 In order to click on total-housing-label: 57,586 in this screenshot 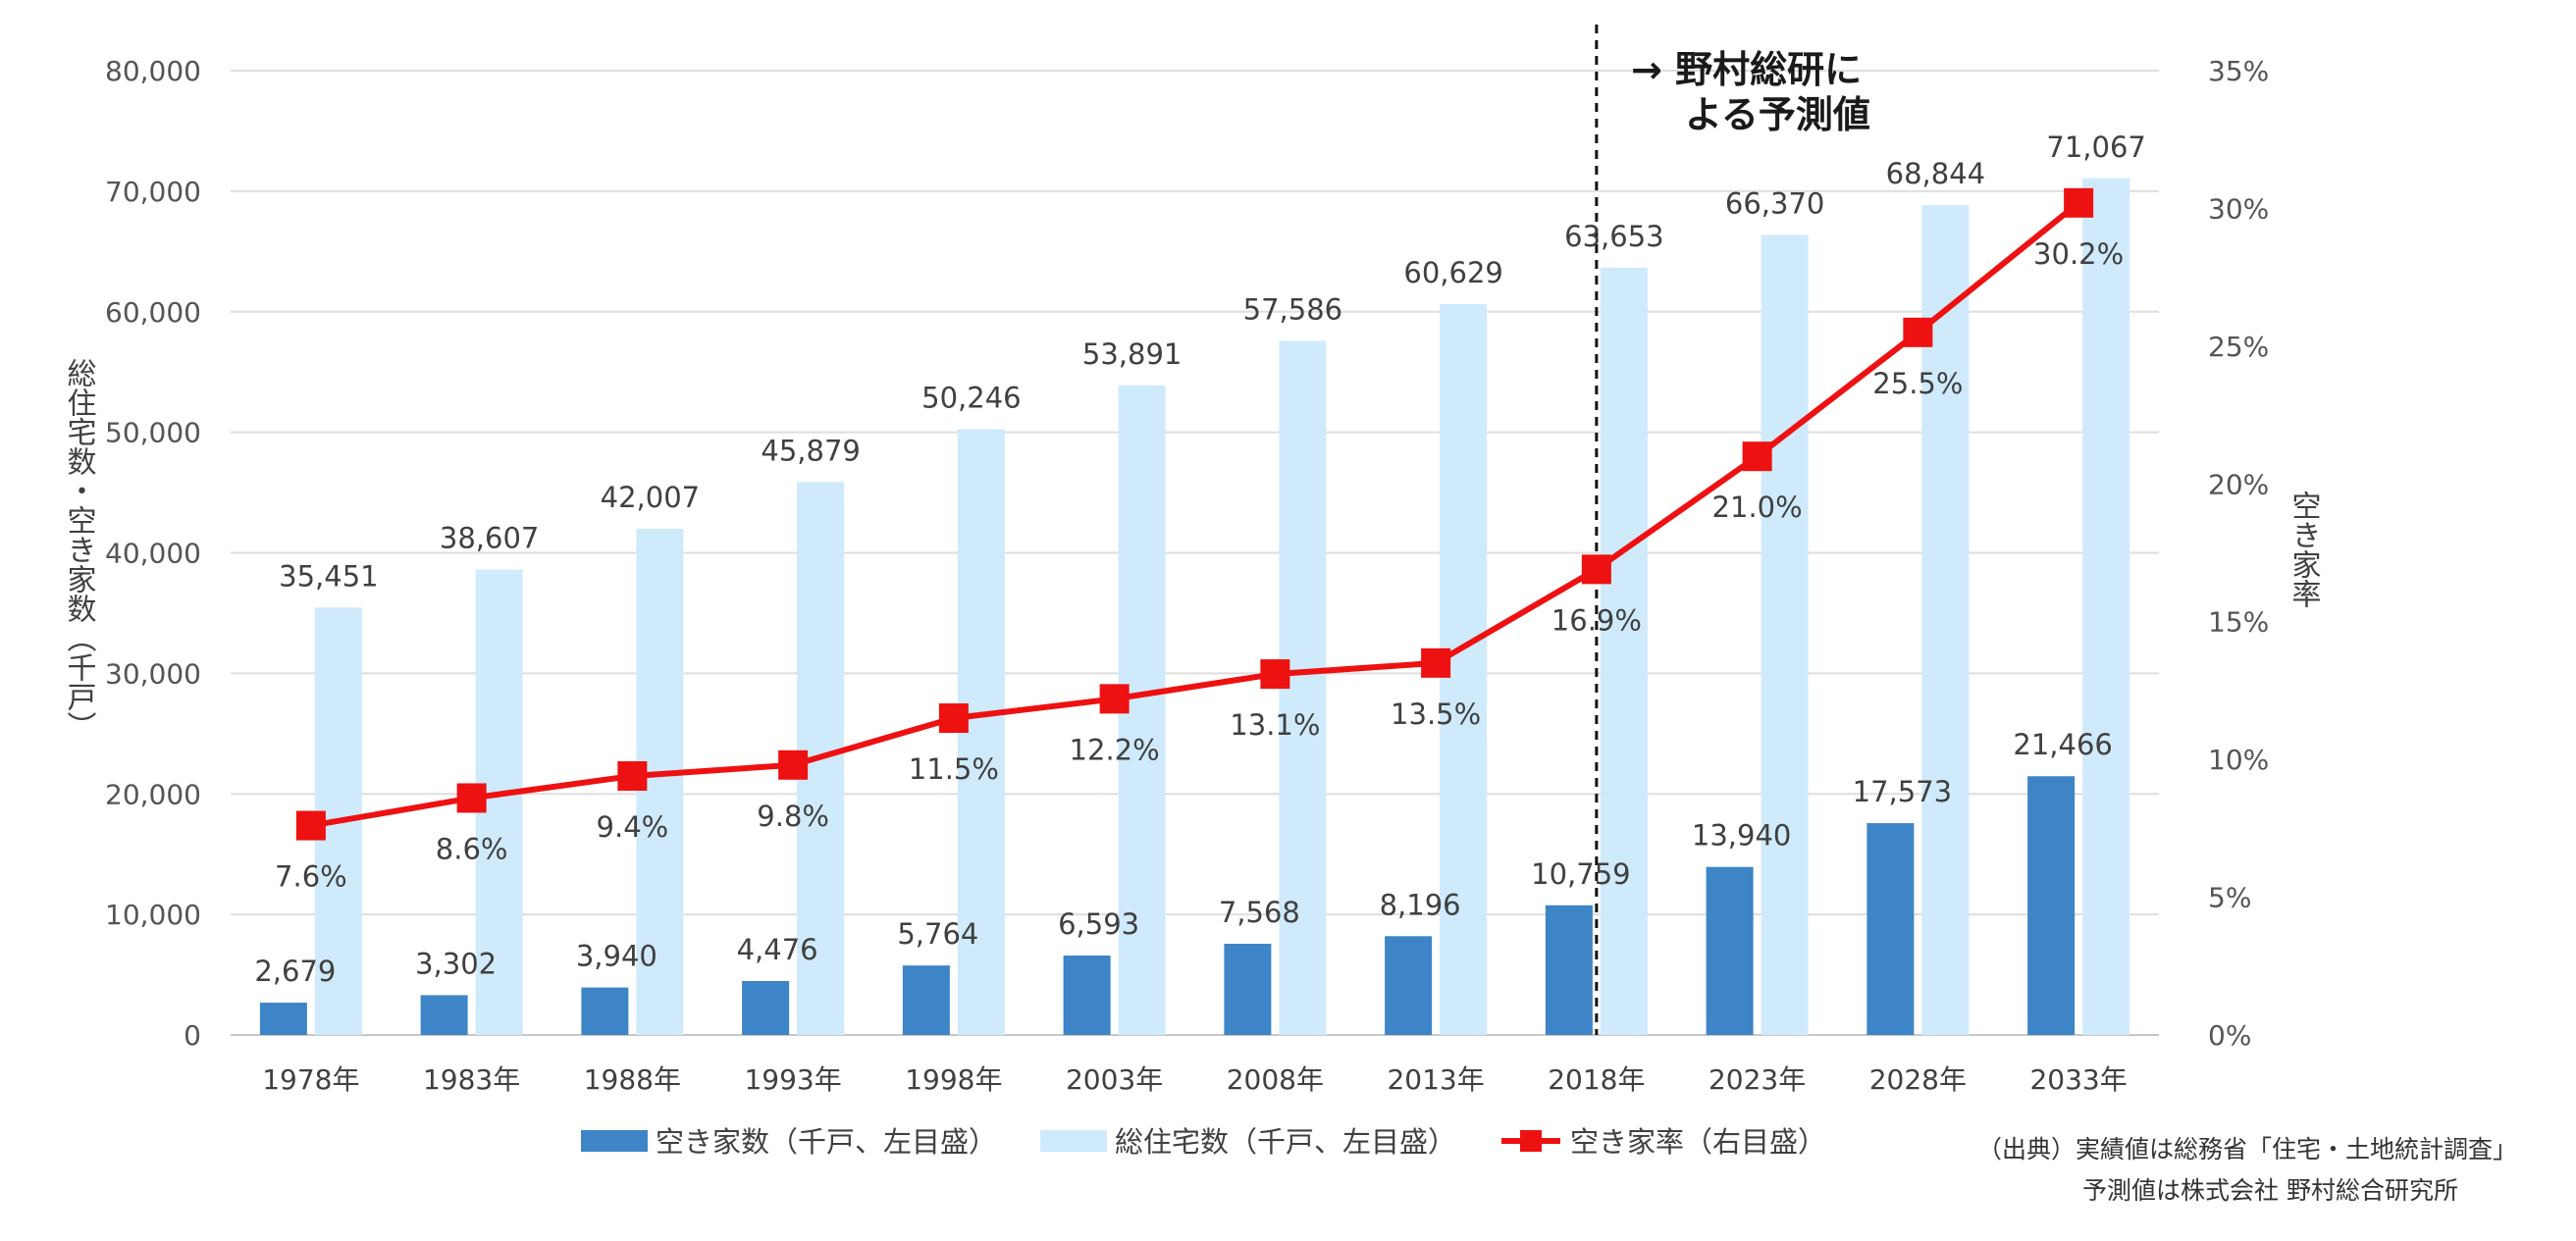, I will do `click(1292, 309)`.